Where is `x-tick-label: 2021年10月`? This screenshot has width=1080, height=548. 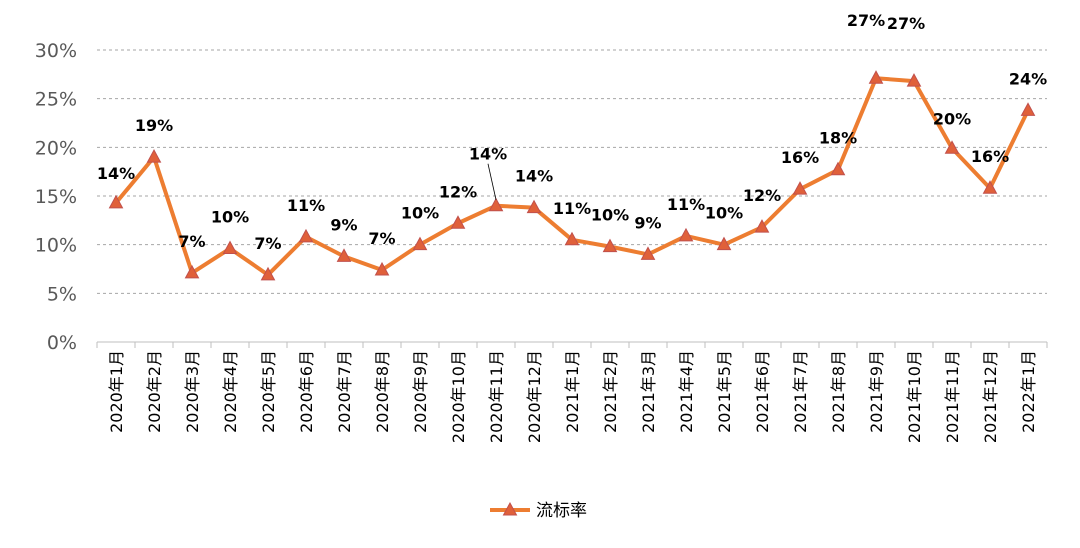 x-tick-label: 2021年10月 is located at coordinates (914, 396).